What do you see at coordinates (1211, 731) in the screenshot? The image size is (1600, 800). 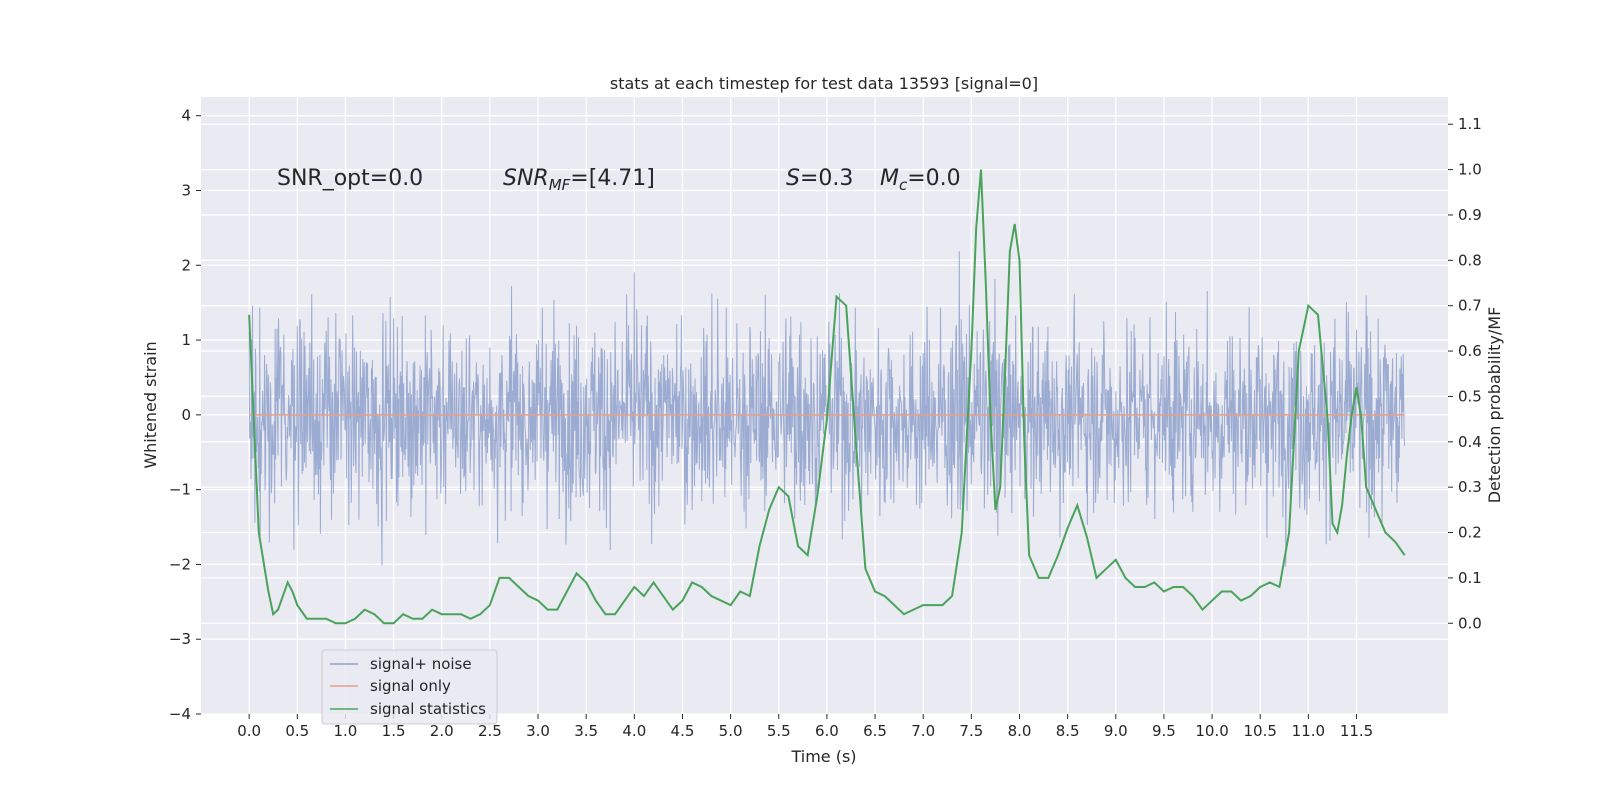 I see `x-tick-label: 10.0` at bounding box center [1211, 731].